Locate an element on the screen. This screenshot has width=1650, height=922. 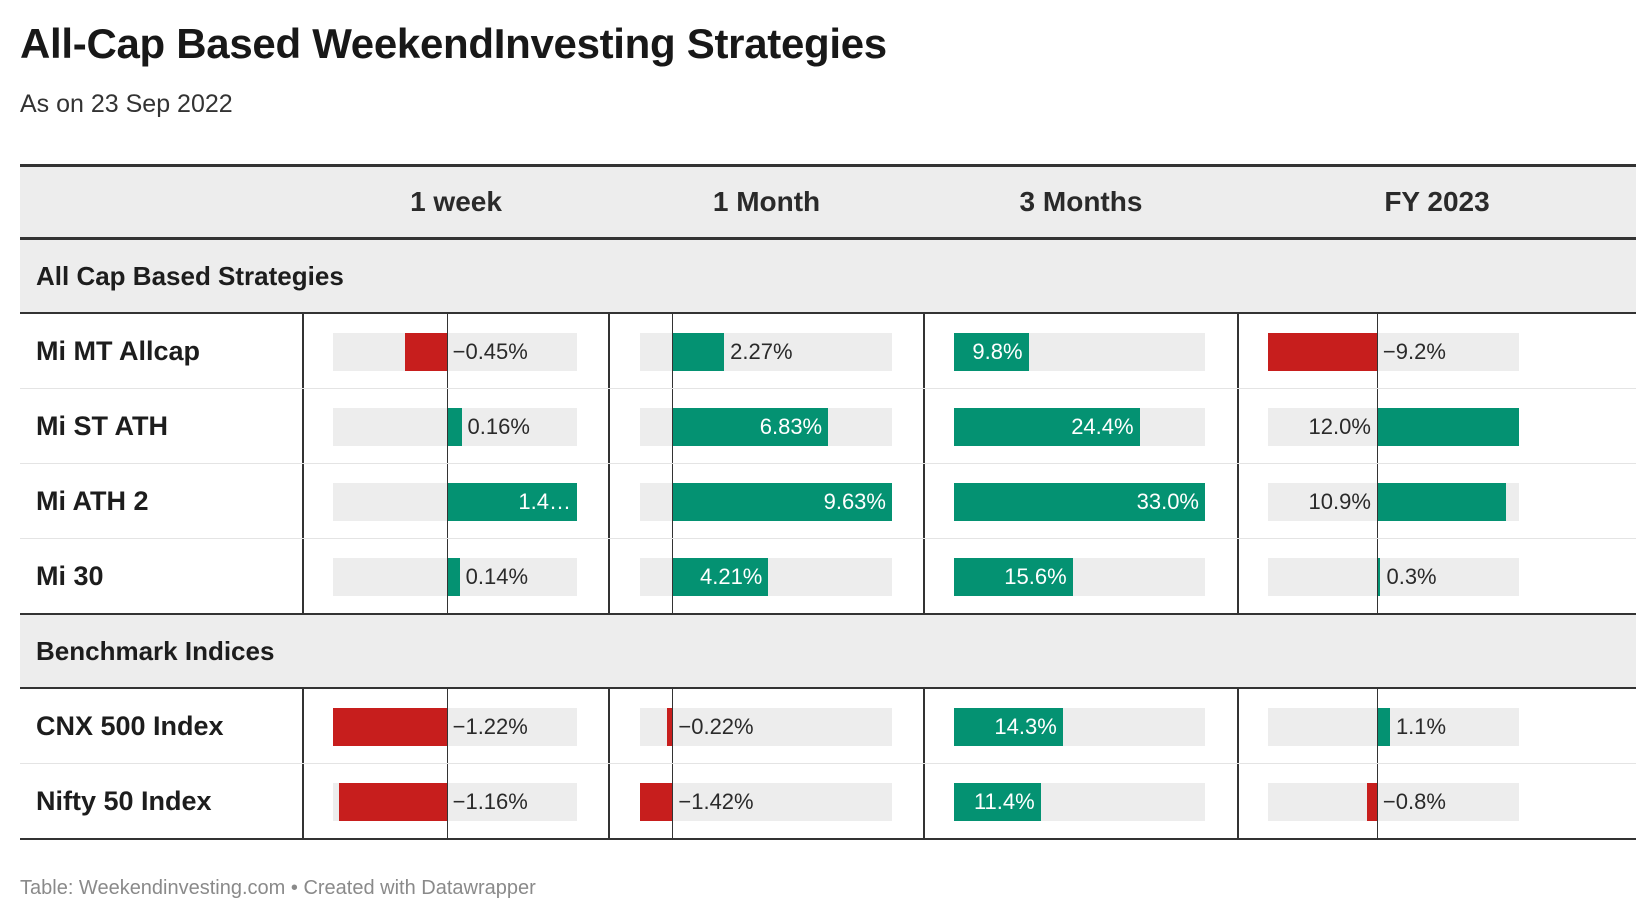
row-label: Mi ATH 2 is located at coordinates (92, 501).